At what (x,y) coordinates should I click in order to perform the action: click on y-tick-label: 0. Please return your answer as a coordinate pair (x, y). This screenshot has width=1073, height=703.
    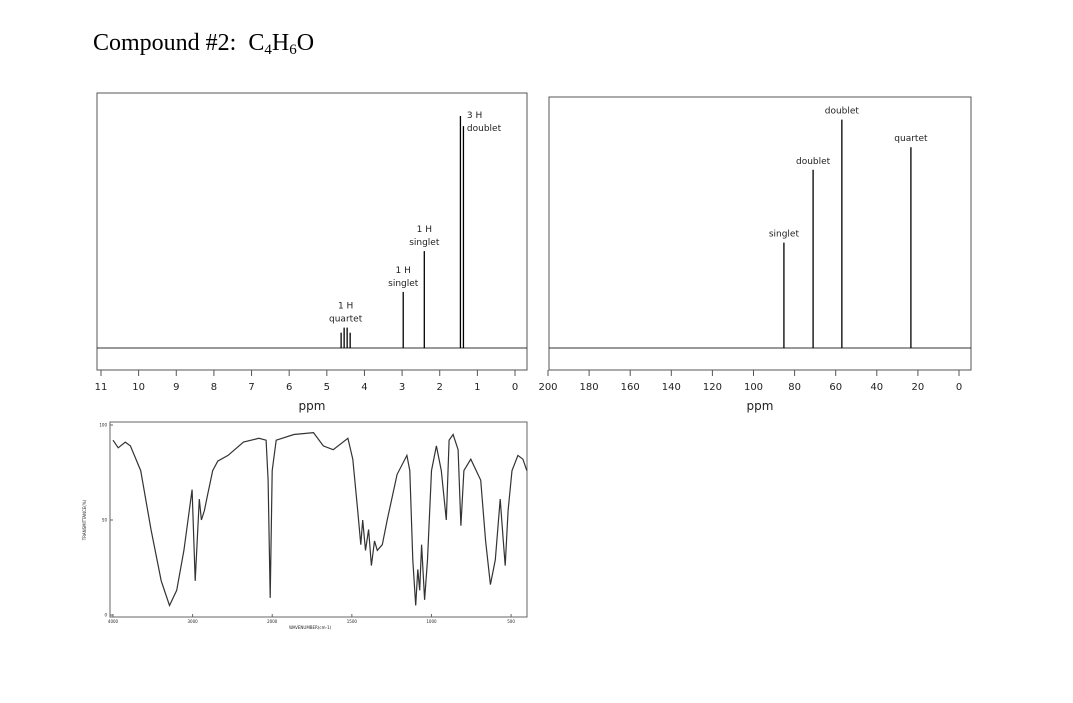
    Looking at the image, I should click on (105, 615).